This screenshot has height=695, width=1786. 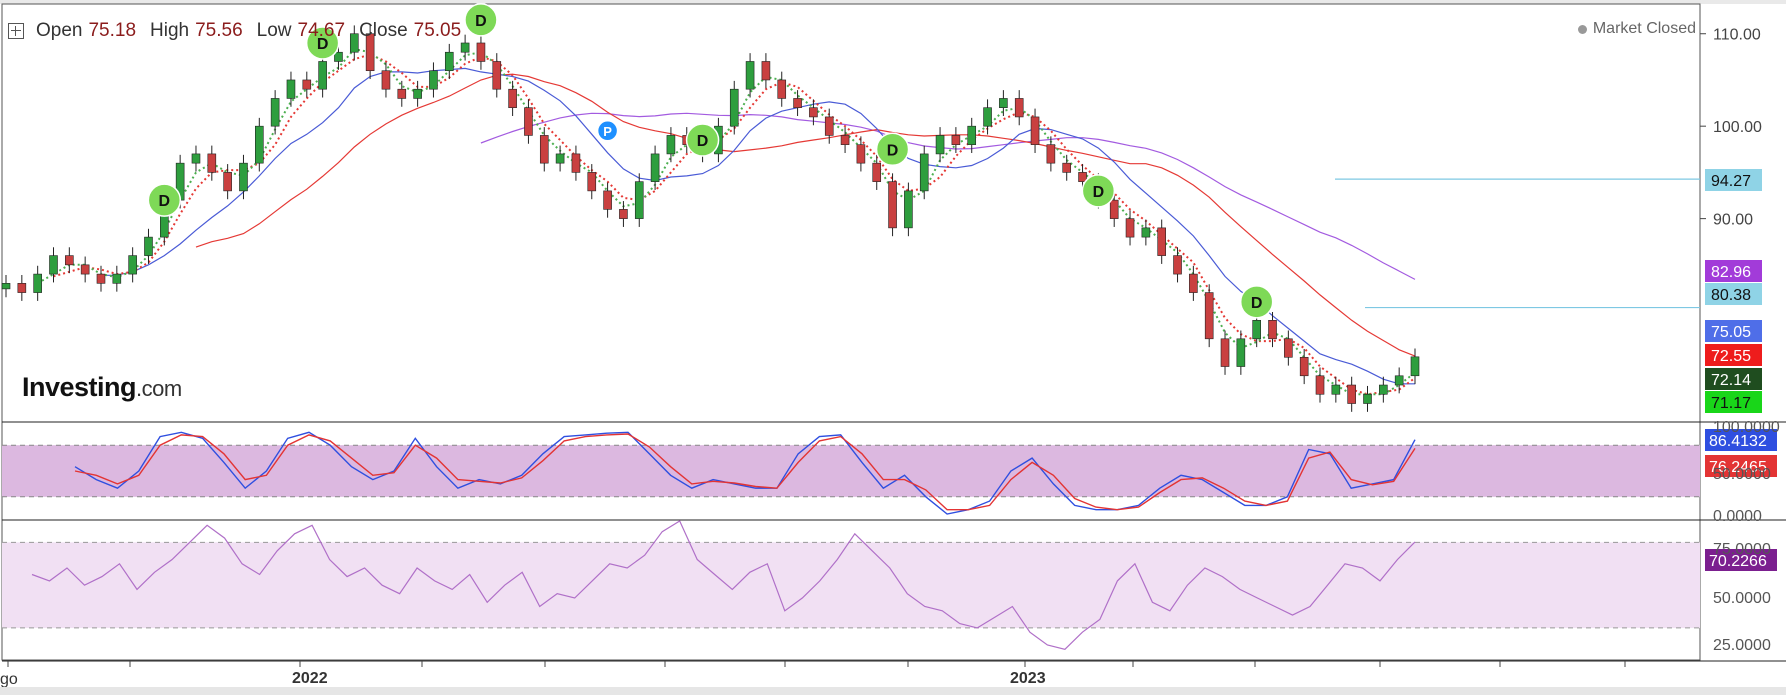 What do you see at coordinates (16, 31) in the screenshot?
I see `expand-plus-icon` at bounding box center [16, 31].